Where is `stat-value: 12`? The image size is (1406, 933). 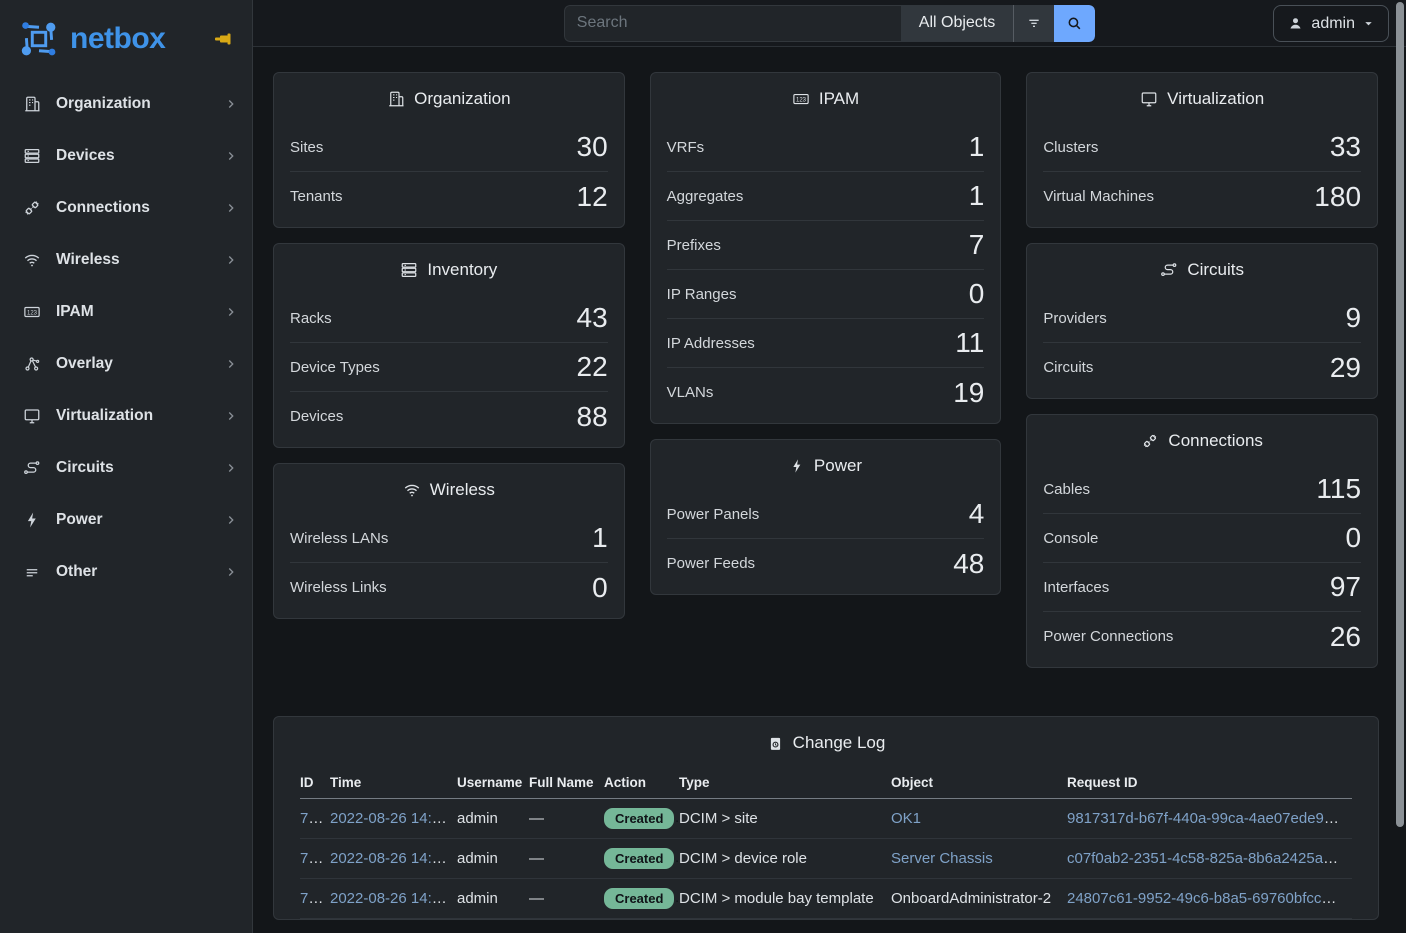
stat-value: 12 is located at coordinates (592, 196).